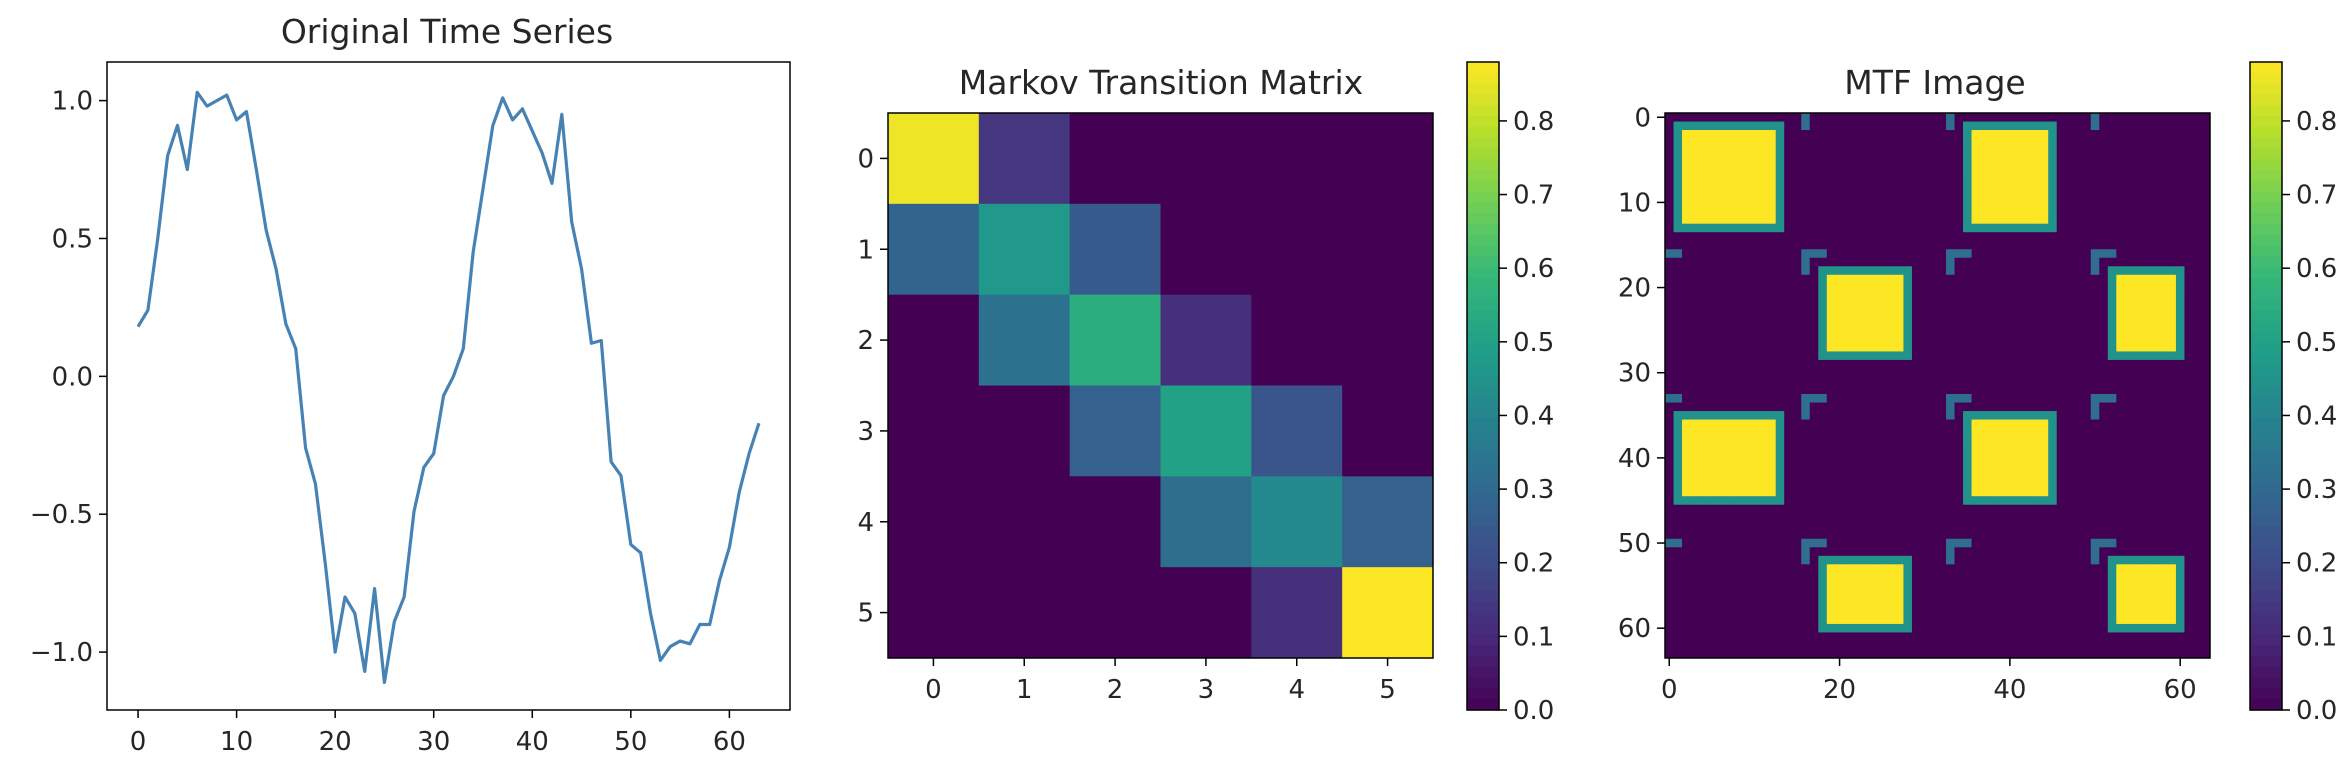  Describe the element at coordinates (1634, 459) in the screenshot. I see `y-tick-label: 40` at that location.